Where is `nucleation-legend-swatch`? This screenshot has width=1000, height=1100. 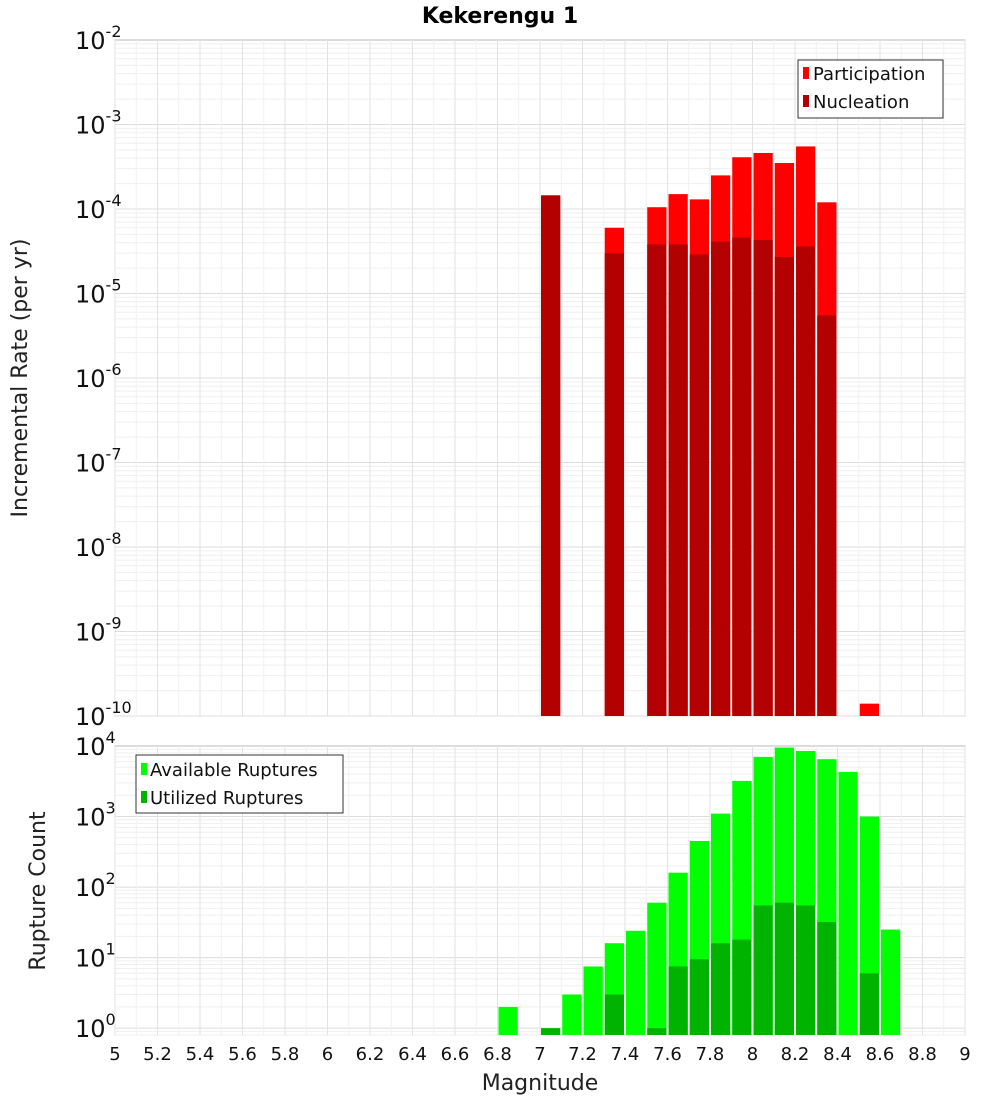 nucleation-legend-swatch is located at coordinates (806, 101).